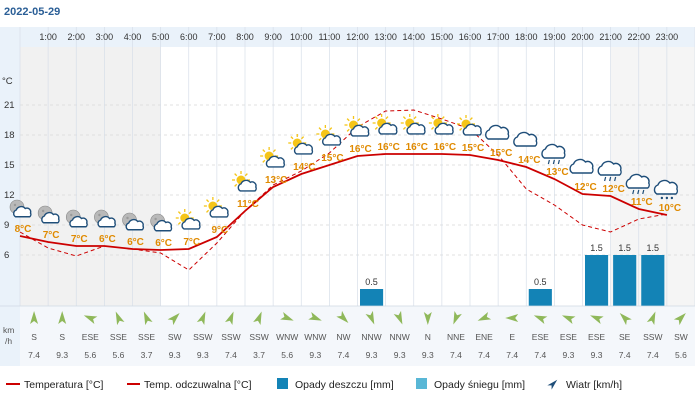 The width and height of the screenshot is (695, 408). What do you see at coordinates (34, 337) in the screenshot?
I see `wind-direction: S` at bounding box center [34, 337].